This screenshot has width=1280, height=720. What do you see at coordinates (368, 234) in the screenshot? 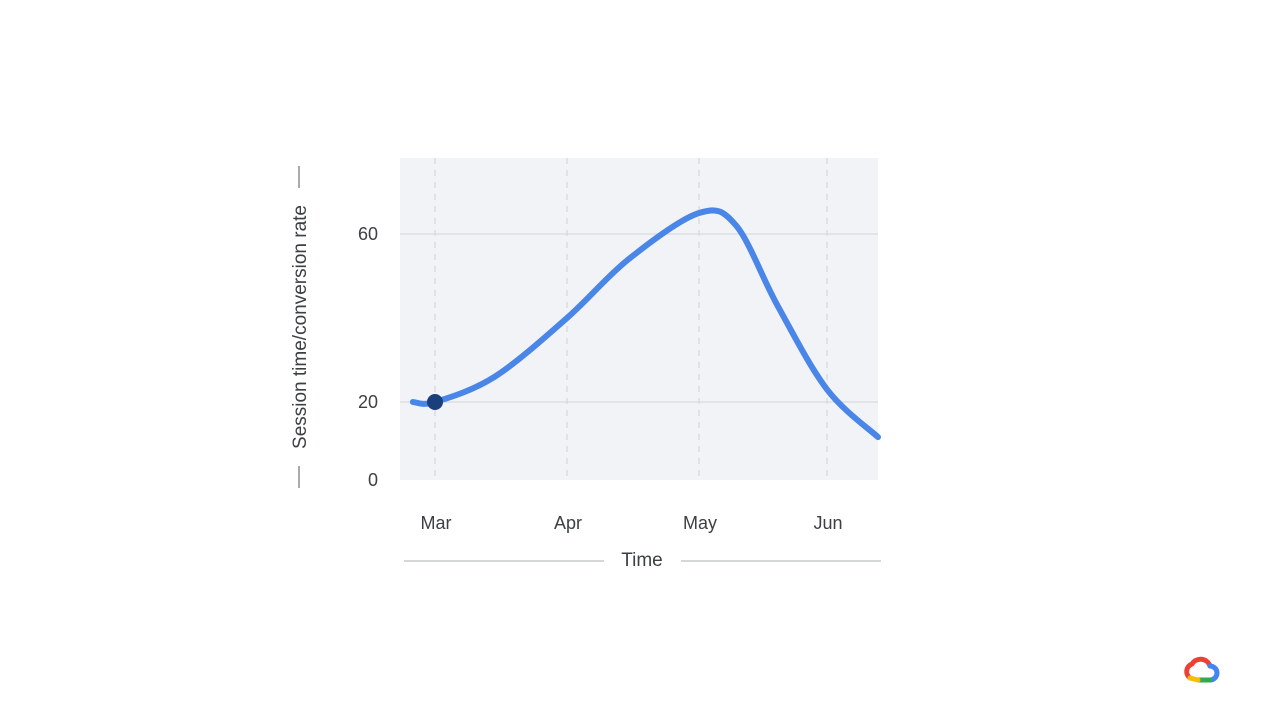
I see `y-tick-label: 60` at bounding box center [368, 234].